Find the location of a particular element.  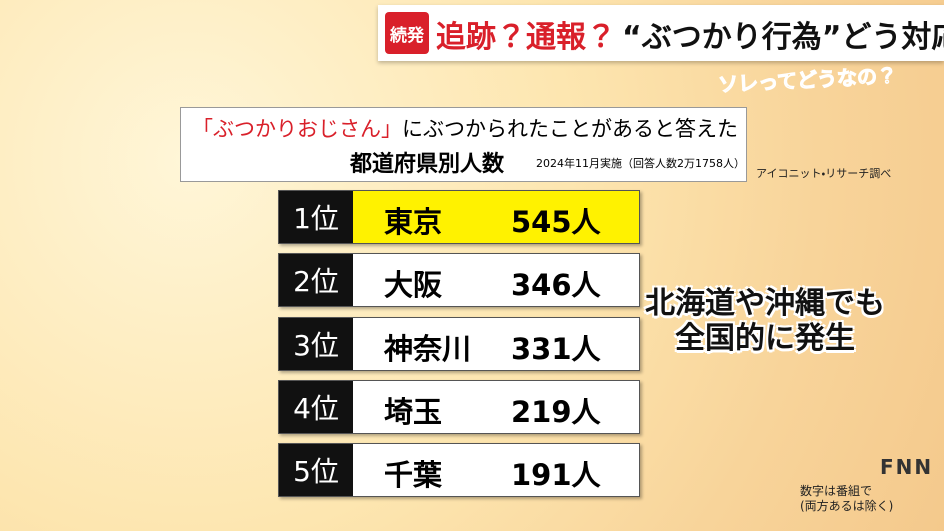

survey-note: 2024年11月実施（回答人数2万1758人） is located at coordinates (640, 163).